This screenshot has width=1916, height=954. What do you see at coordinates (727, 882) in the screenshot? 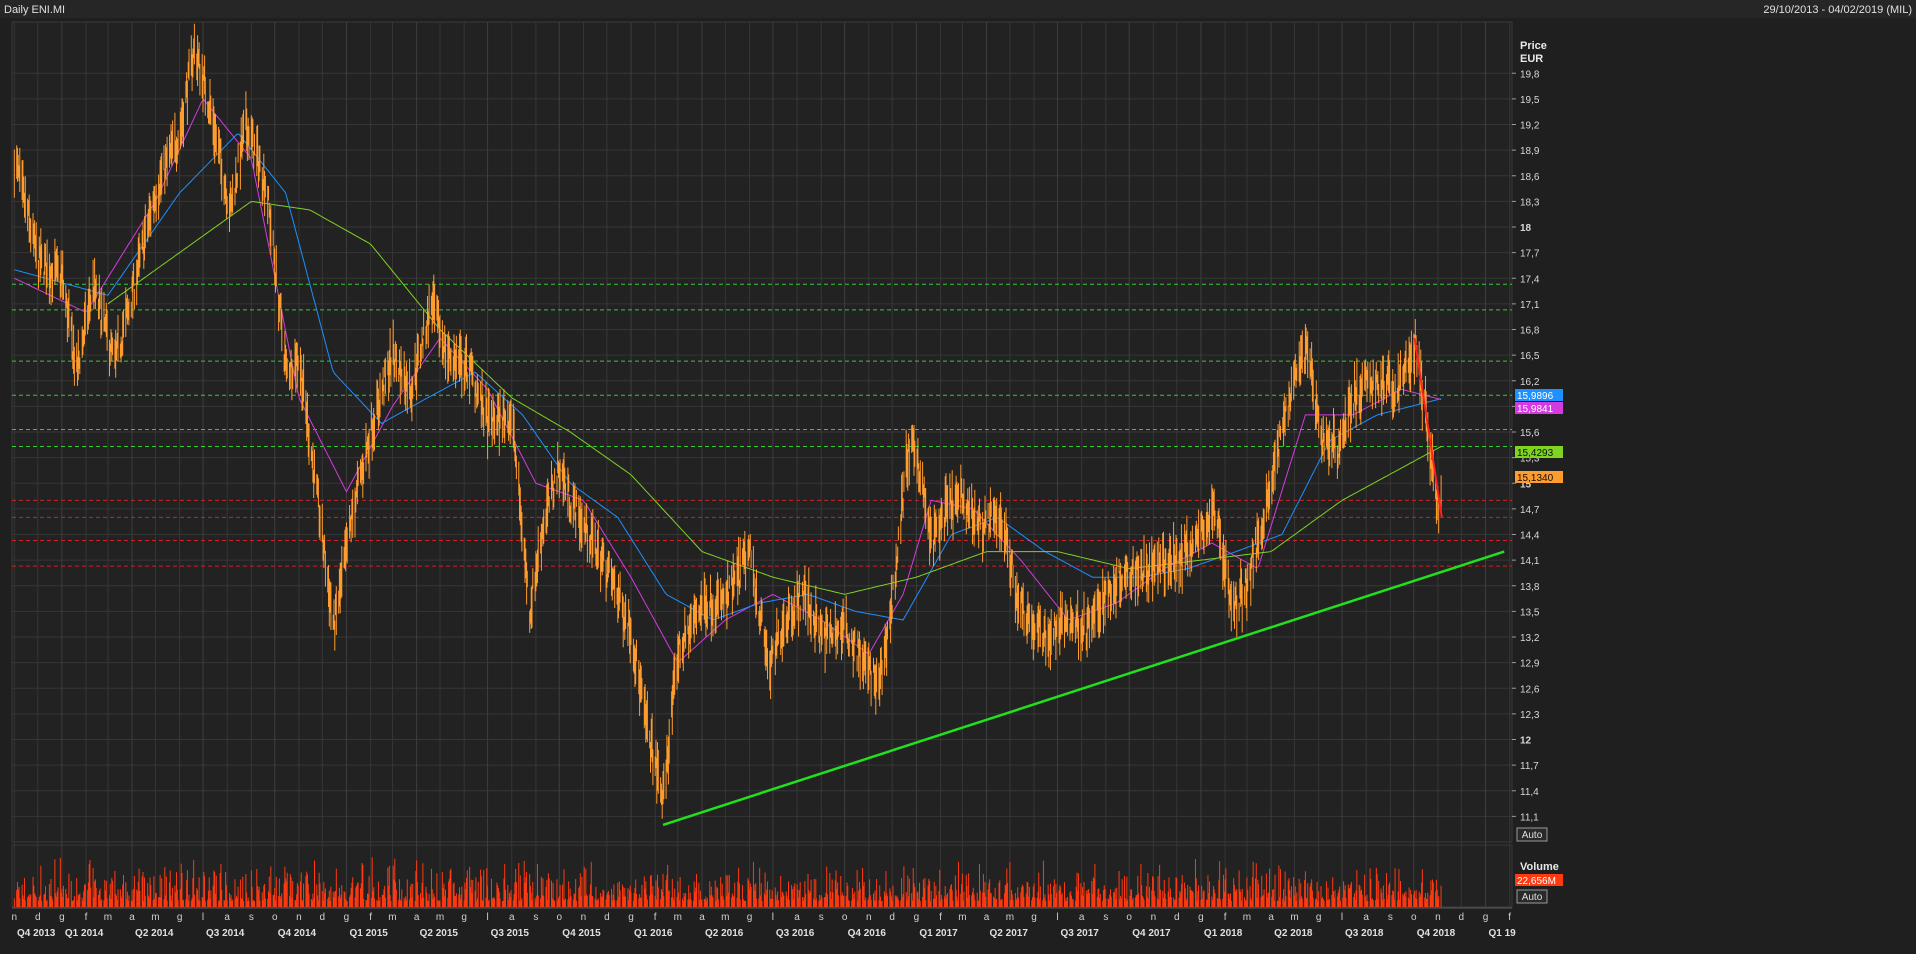
I see `volume-bars` at bounding box center [727, 882].